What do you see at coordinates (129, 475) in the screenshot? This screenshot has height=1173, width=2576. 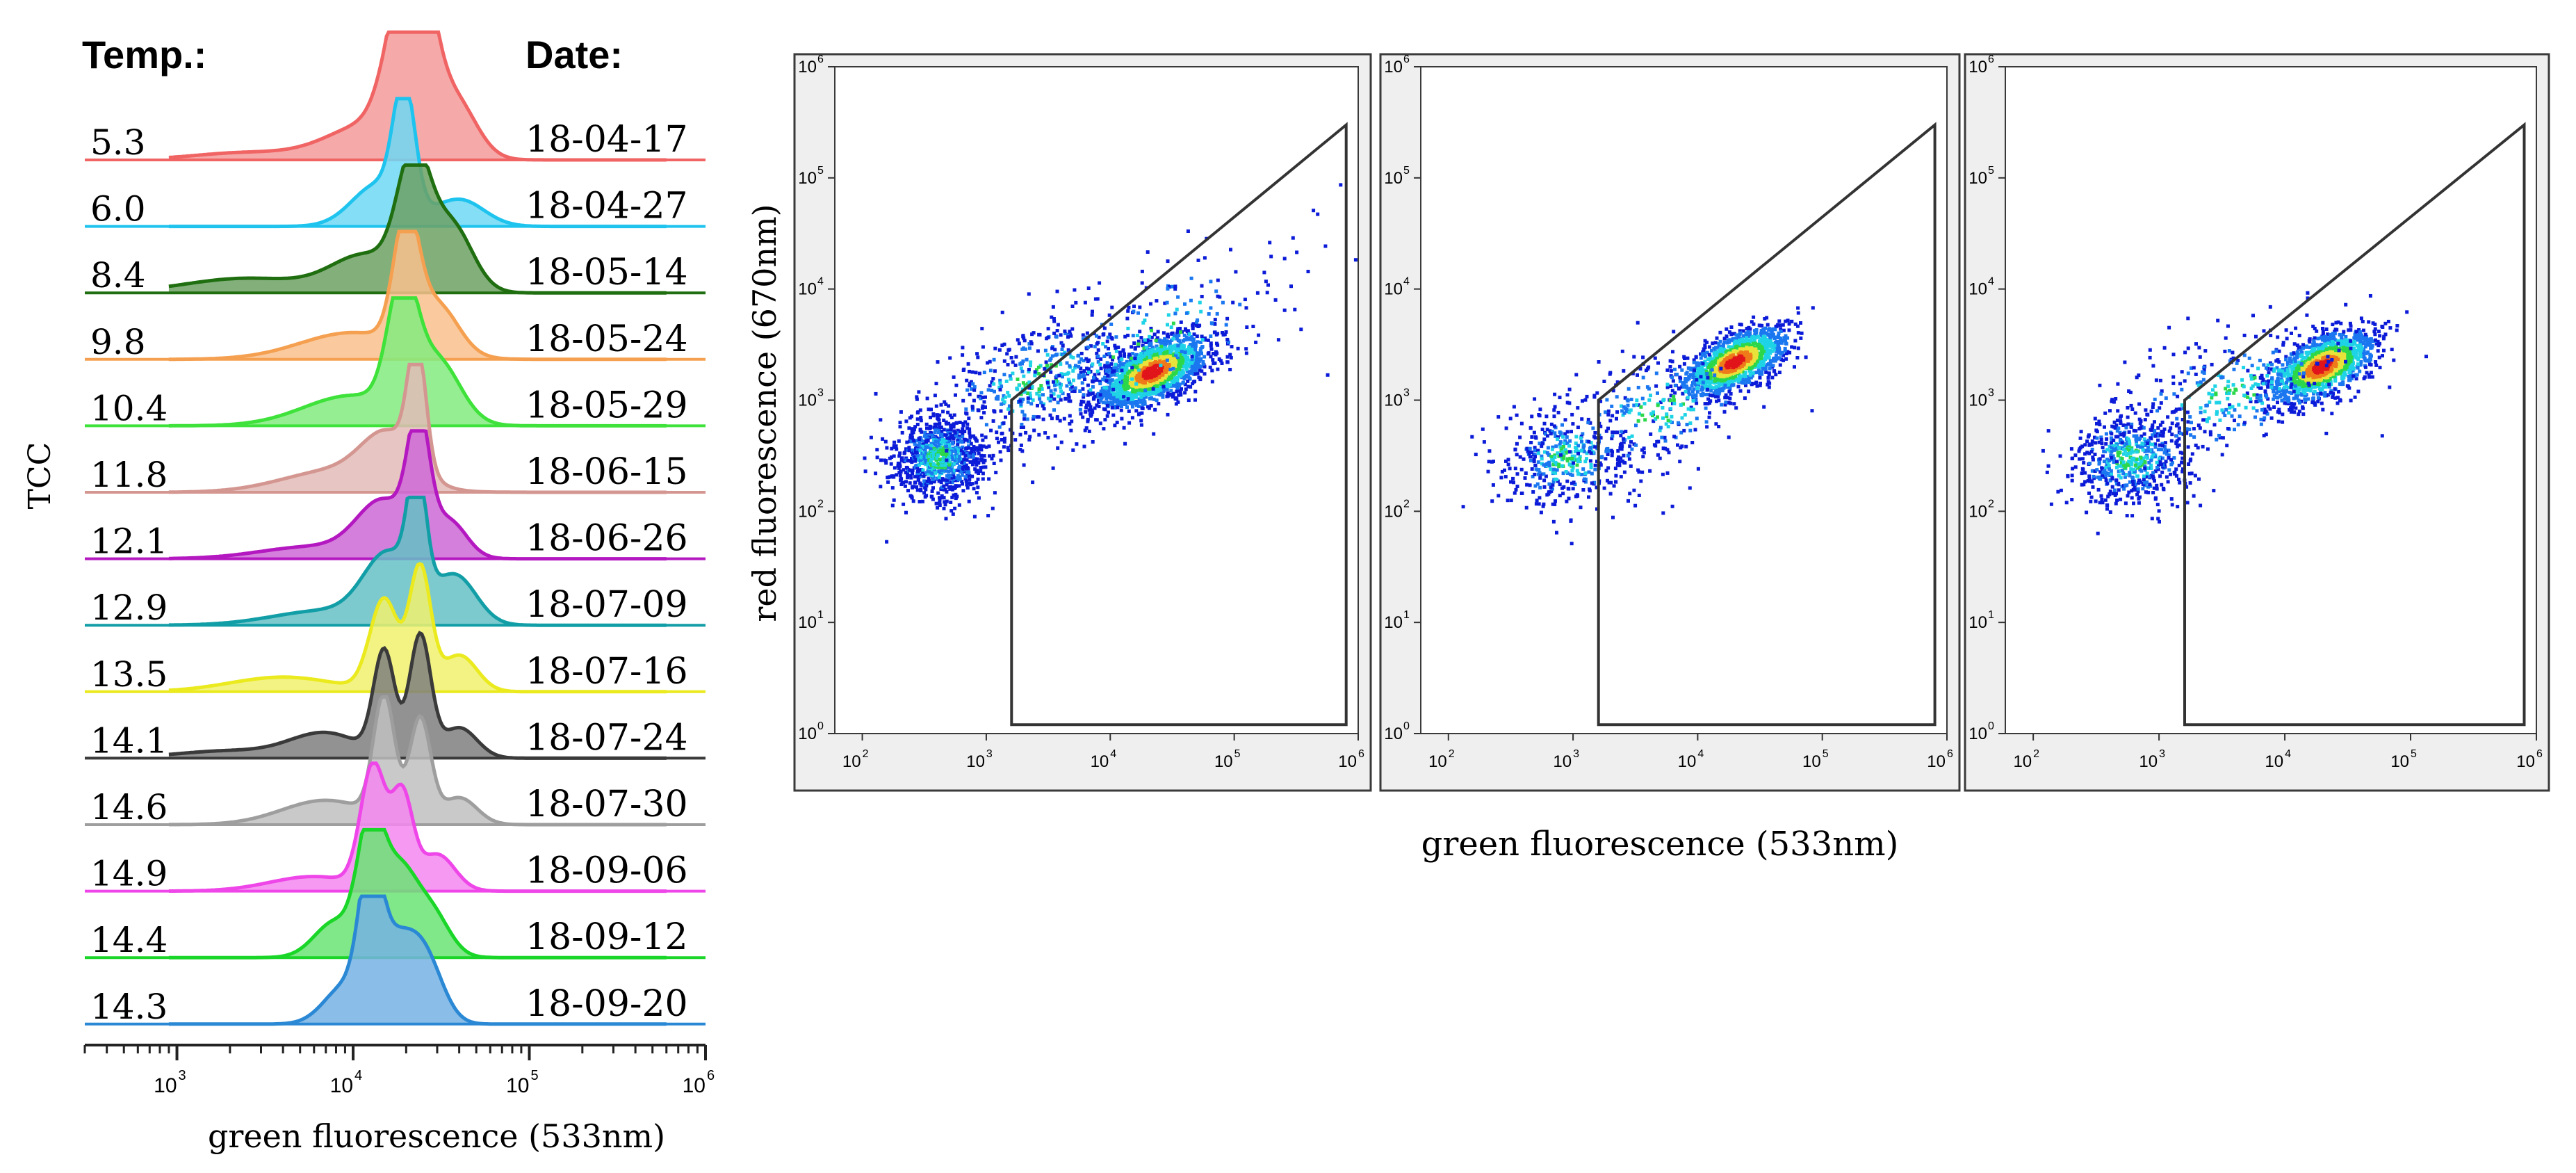 I see `ridge-temp-label: 11.8` at bounding box center [129, 475].